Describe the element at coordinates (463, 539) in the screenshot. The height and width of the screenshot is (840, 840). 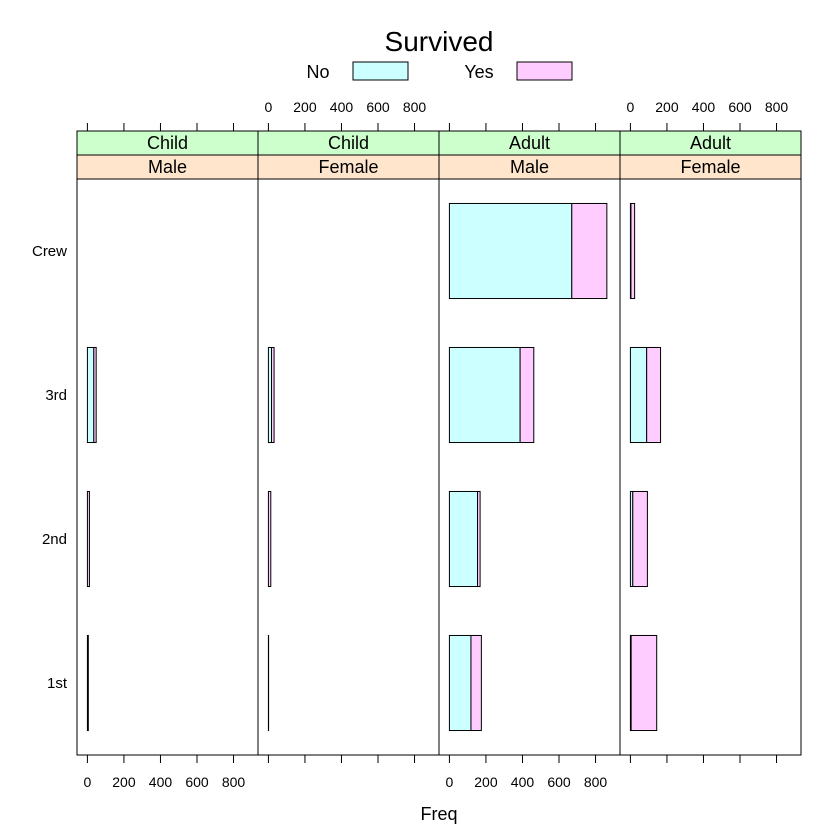
I see `bar-no-2nd` at that location.